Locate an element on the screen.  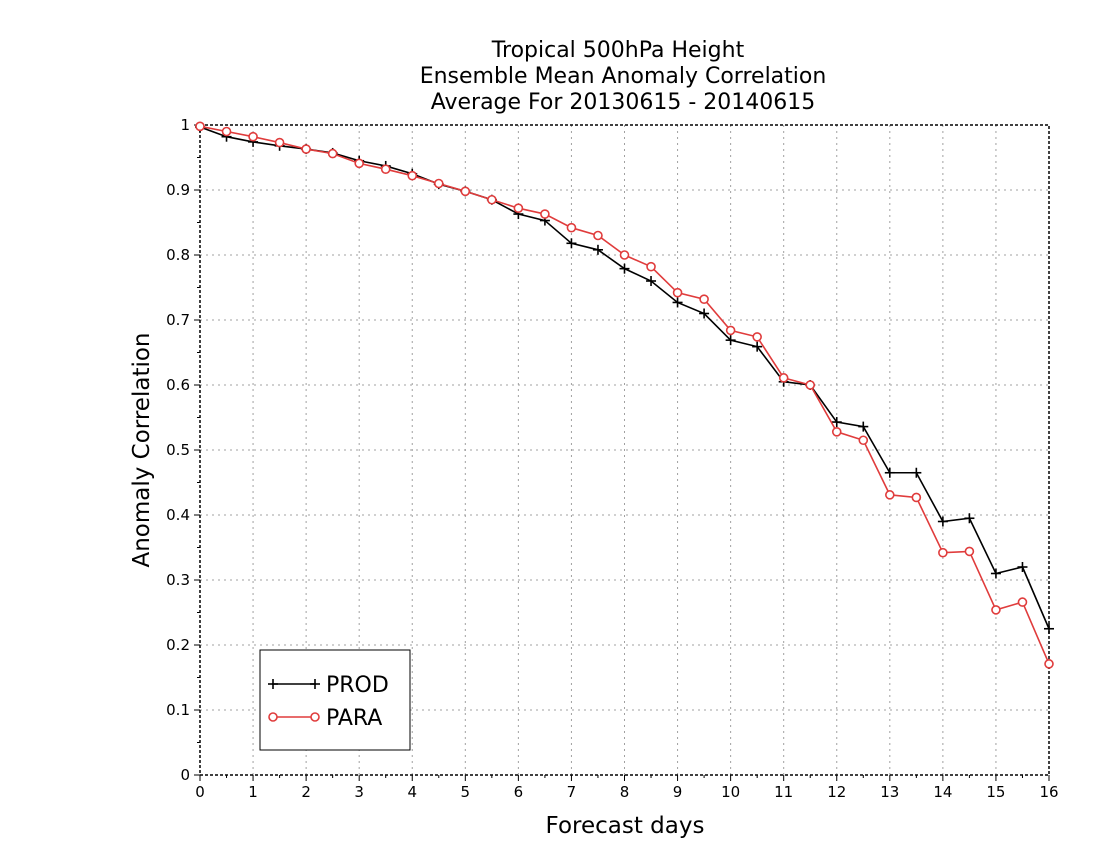
x-tick-label: 9 is located at coordinates (678, 792).